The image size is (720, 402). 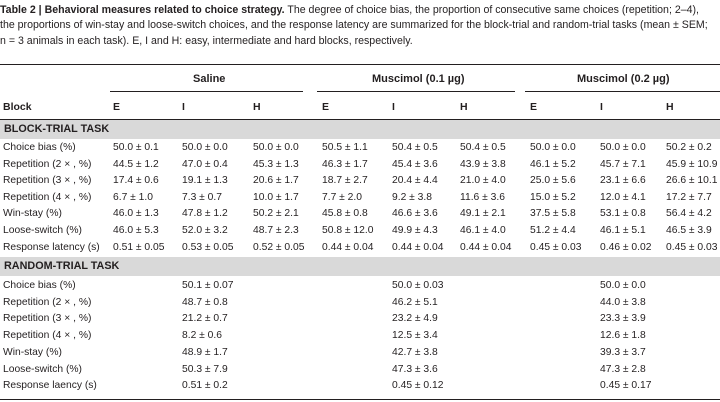 I want to click on table-cell: 46.1 ± 5.2, so click(x=553, y=164).